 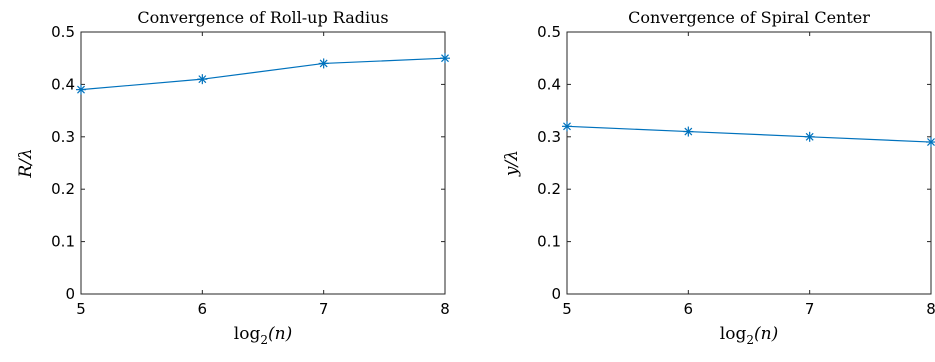 What do you see at coordinates (749, 17) in the screenshot?
I see `chart-title: Convergence of Spiral Center` at bounding box center [749, 17].